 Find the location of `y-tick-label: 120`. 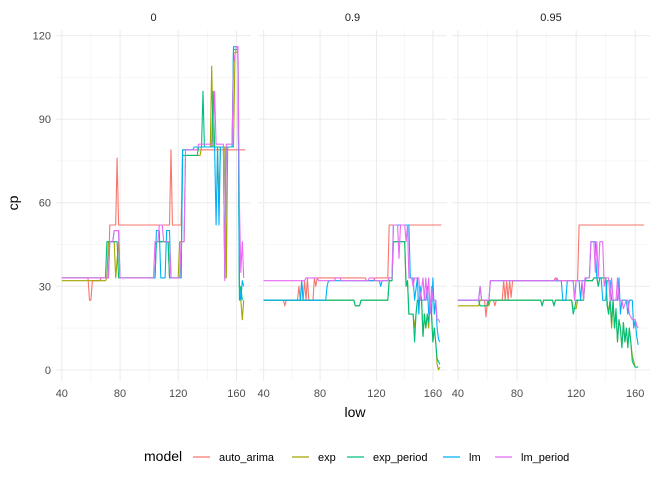

y-tick-label: 120 is located at coordinates (42, 37).